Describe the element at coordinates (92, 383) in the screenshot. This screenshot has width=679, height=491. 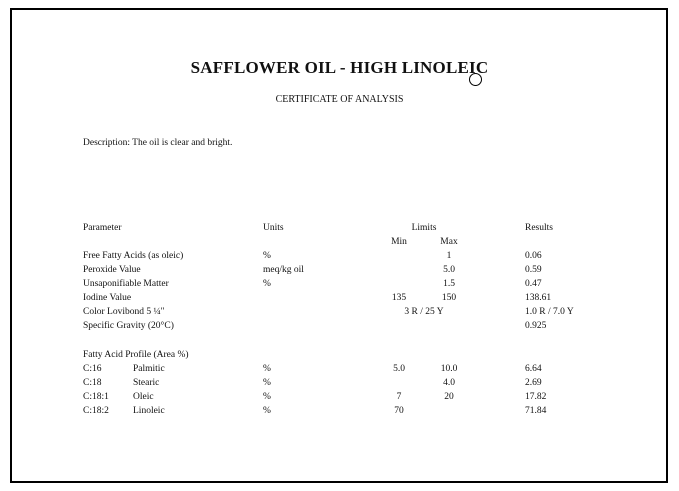
I see `fatty-acid-code: C:18` at that location.